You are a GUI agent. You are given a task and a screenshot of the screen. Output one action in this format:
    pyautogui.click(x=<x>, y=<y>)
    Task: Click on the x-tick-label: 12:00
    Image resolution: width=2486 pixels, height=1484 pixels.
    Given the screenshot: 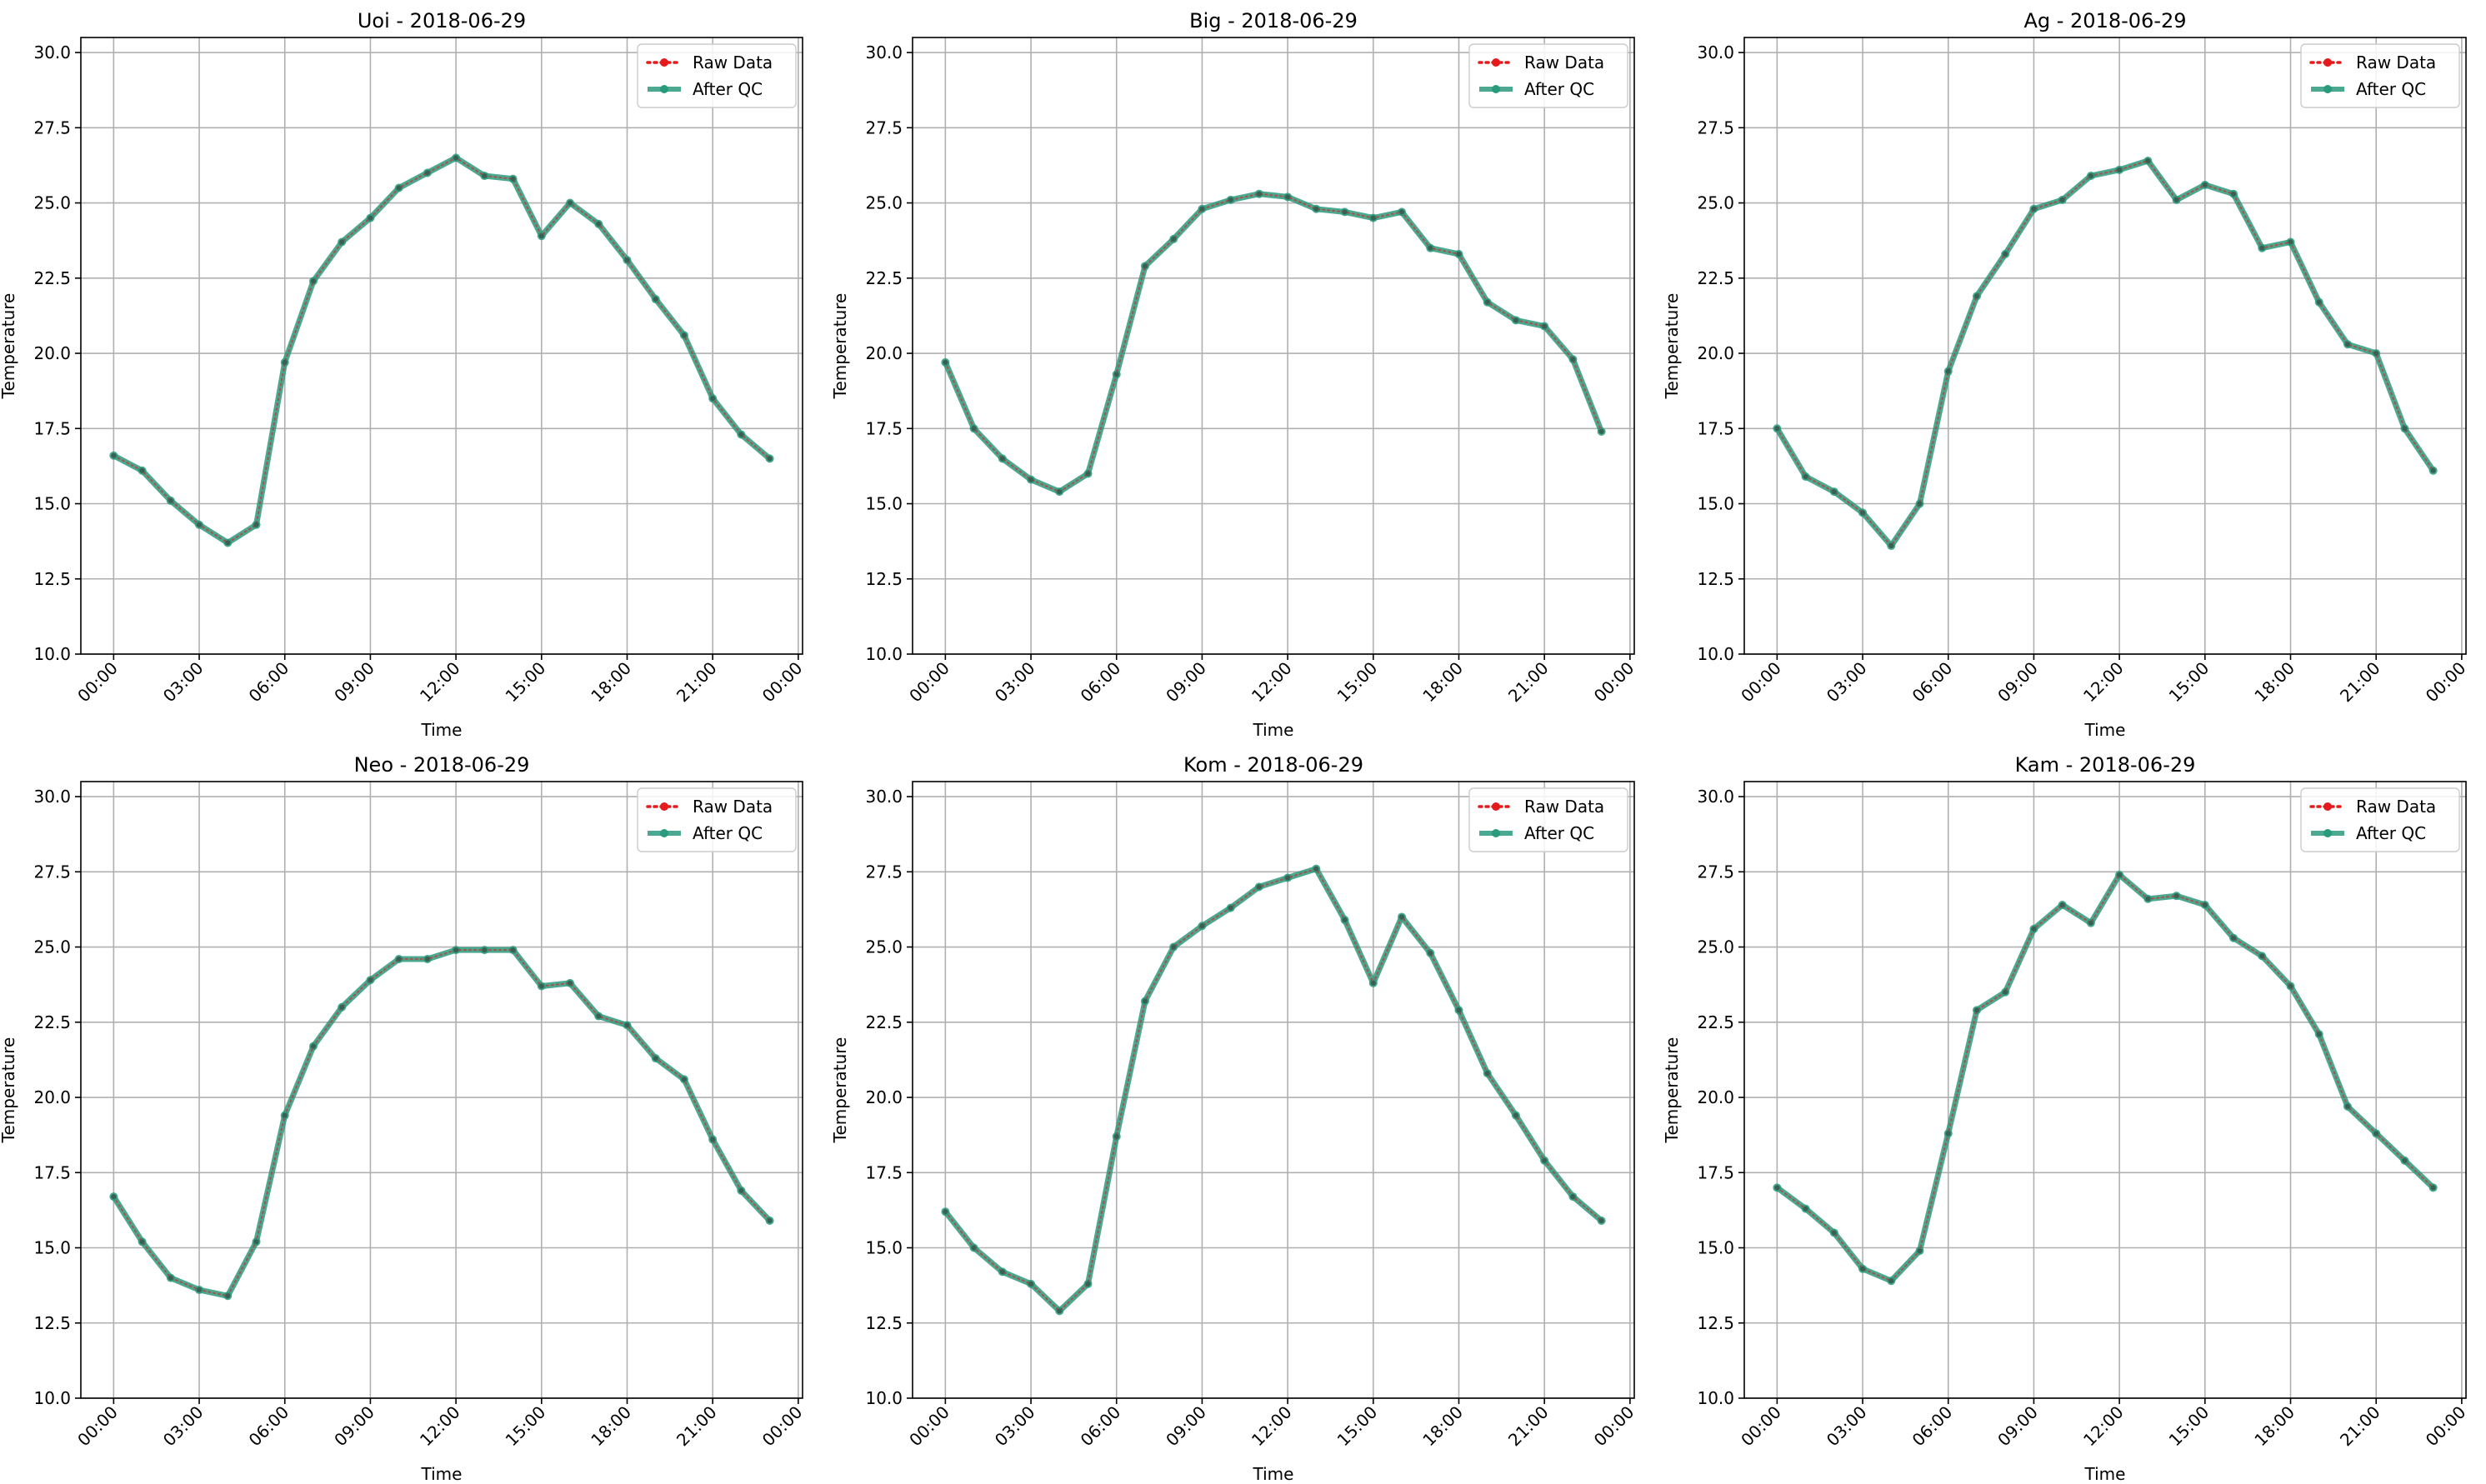 What is the action you would take?
    pyautogui.click(x=2104, y=1426)
    